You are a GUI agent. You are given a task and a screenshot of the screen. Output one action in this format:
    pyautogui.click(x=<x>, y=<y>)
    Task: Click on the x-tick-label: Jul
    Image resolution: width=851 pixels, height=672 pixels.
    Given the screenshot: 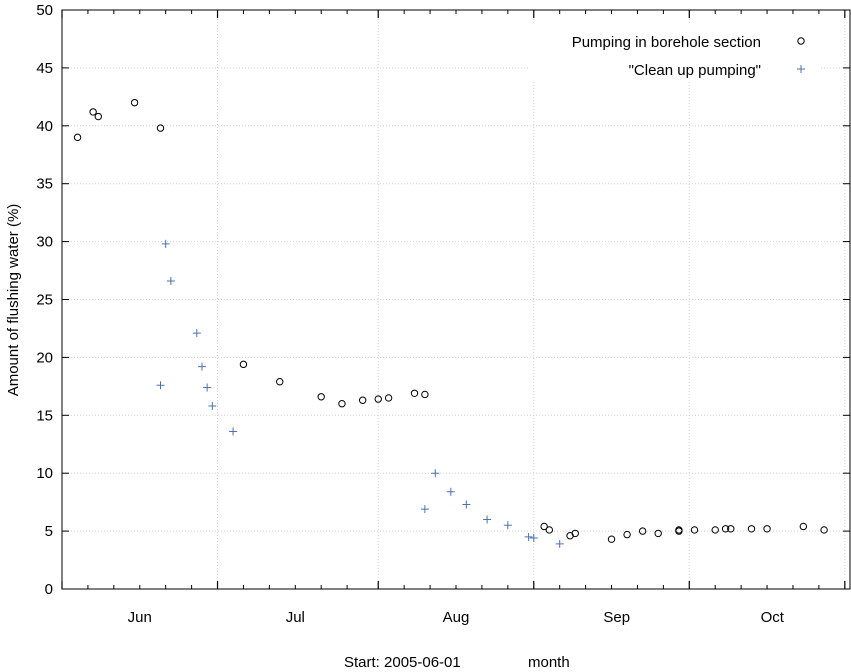 What is the action you would take?
    pyautogui.click(x=295, y=617)
    